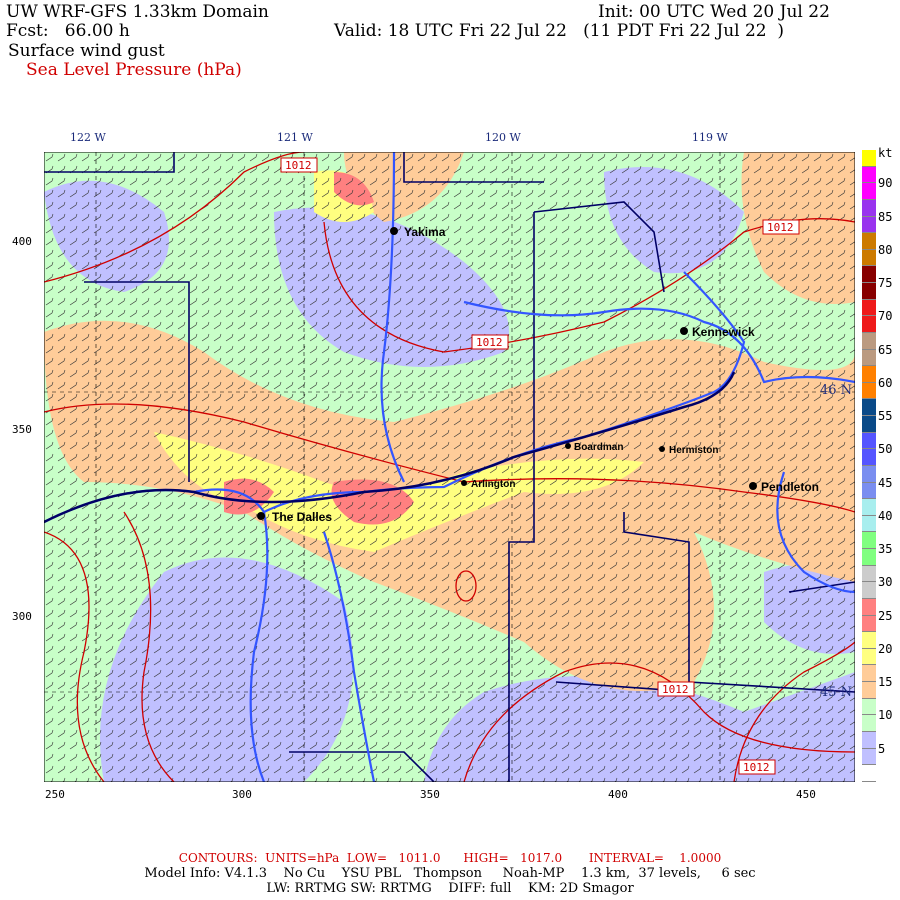 Image resolution: width=900 pixels, height=900 pixels. I want to click on city-label: Hermiston, so click(693, 450).